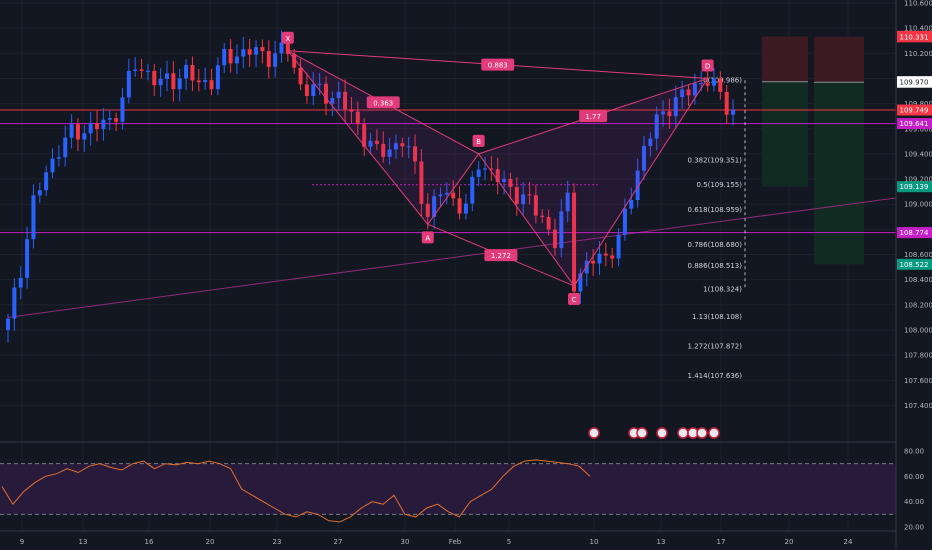  I want to click on fib-level-label: 0.5(109.155), so click(719, 185).